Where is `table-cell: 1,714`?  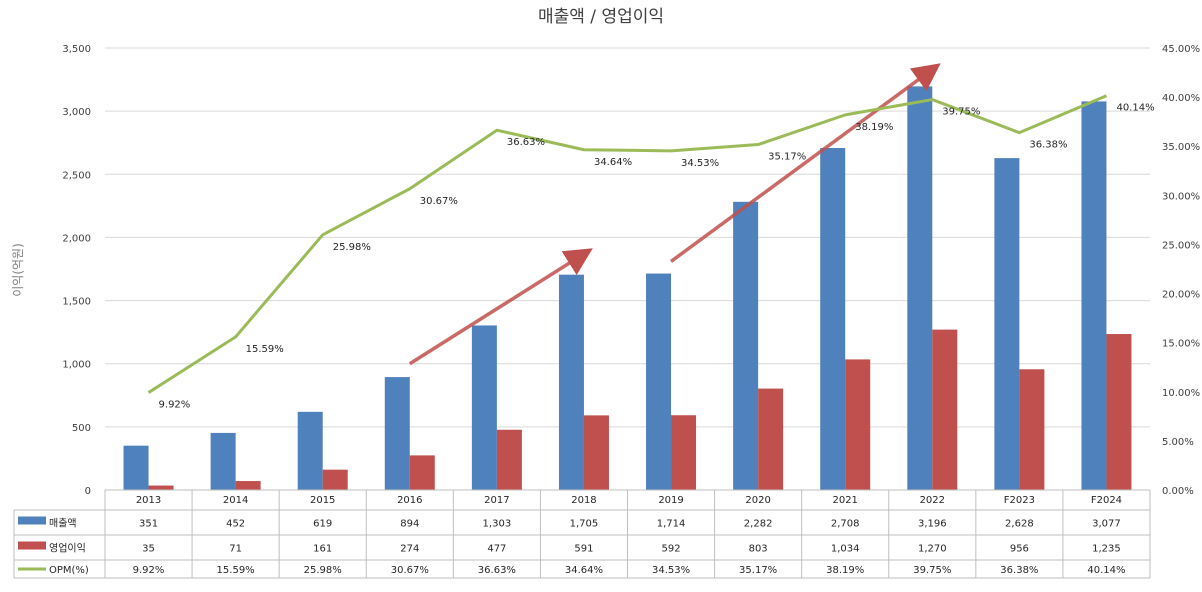 table-cell: 1,714 is located at coordinates (671, 524).